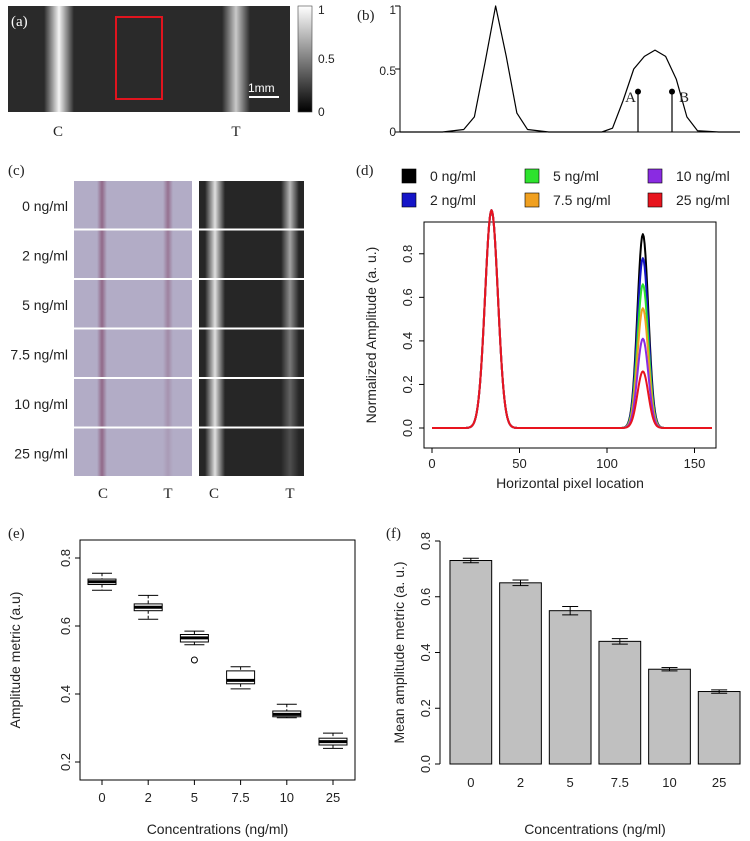 Image resolution: width=750 pixels, height=841 pixels. I want to click on panel-e-xtick-label: 5, so click(194, 797).